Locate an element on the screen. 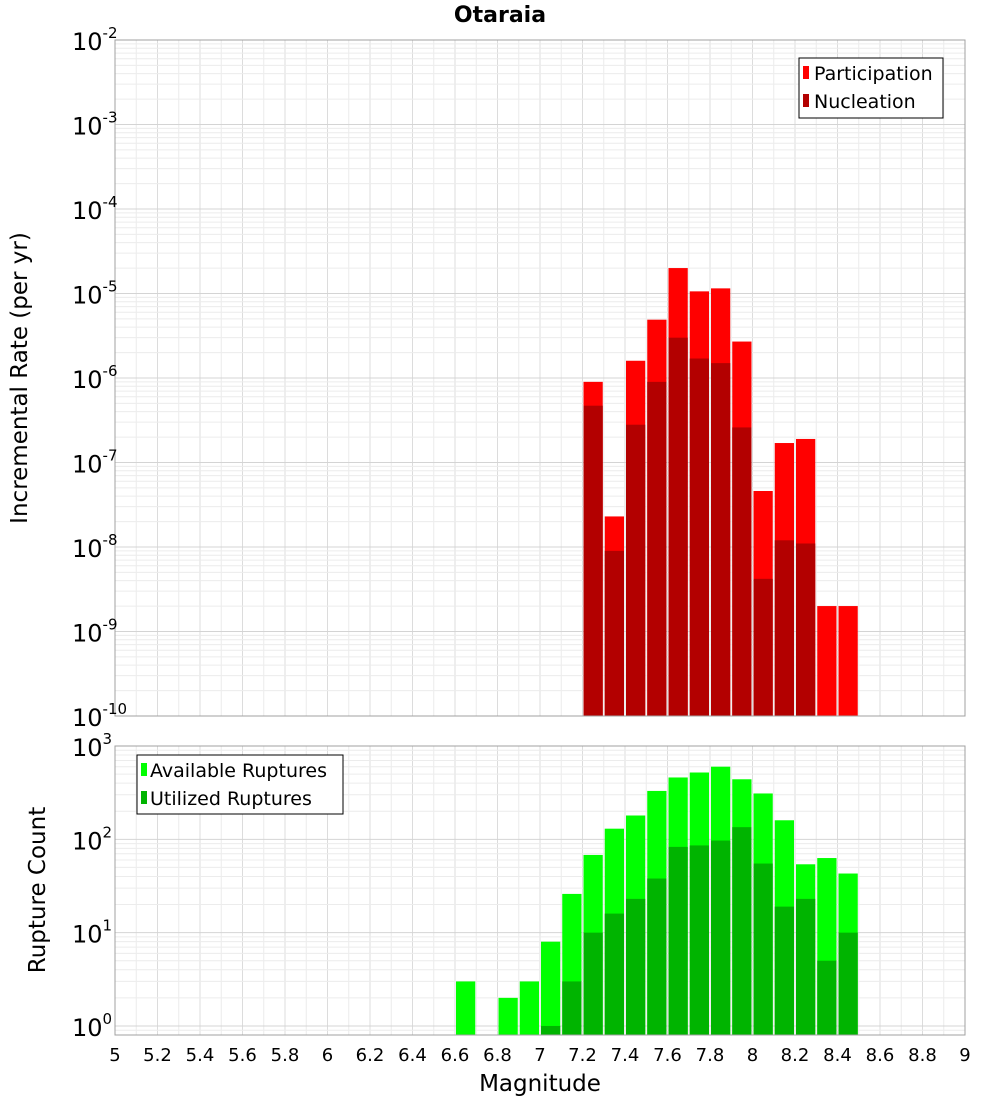 The width and height of the screenshot is (1000, 1100). x-tick-label: 7 is located at coordinates (539, 1055).